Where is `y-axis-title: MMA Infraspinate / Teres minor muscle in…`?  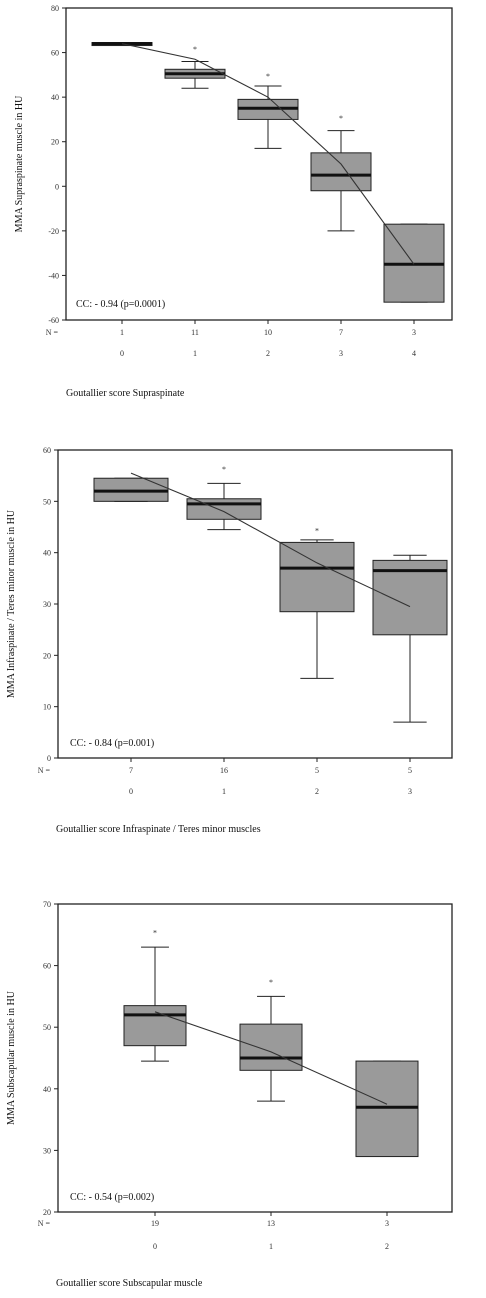 y-axis-title: MMA Infraspinate / Teres minor muscle in… is located at coordinates (11, 603).